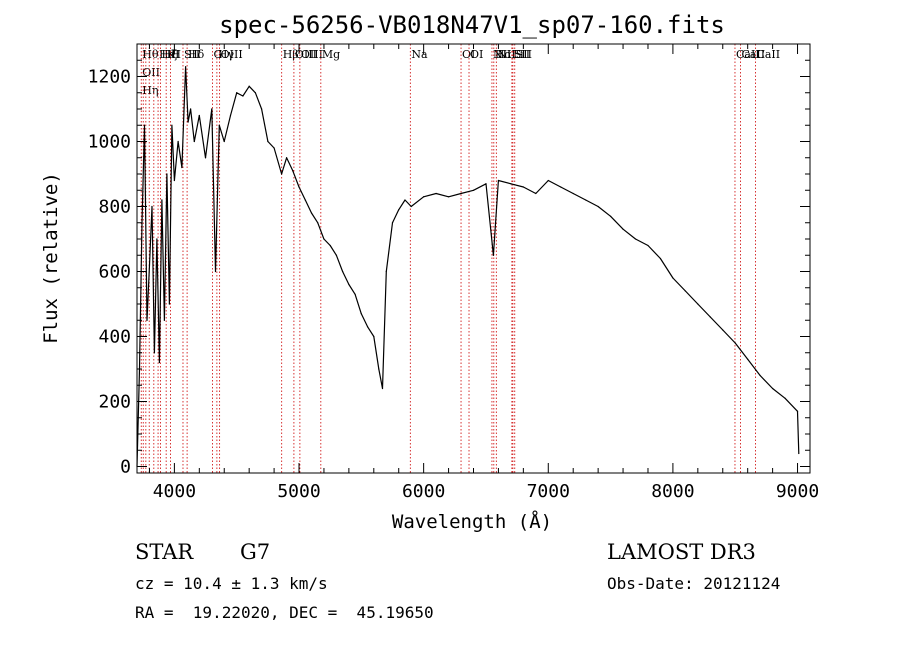  I want to click on y-tick-label: 0, so click(125, 467).